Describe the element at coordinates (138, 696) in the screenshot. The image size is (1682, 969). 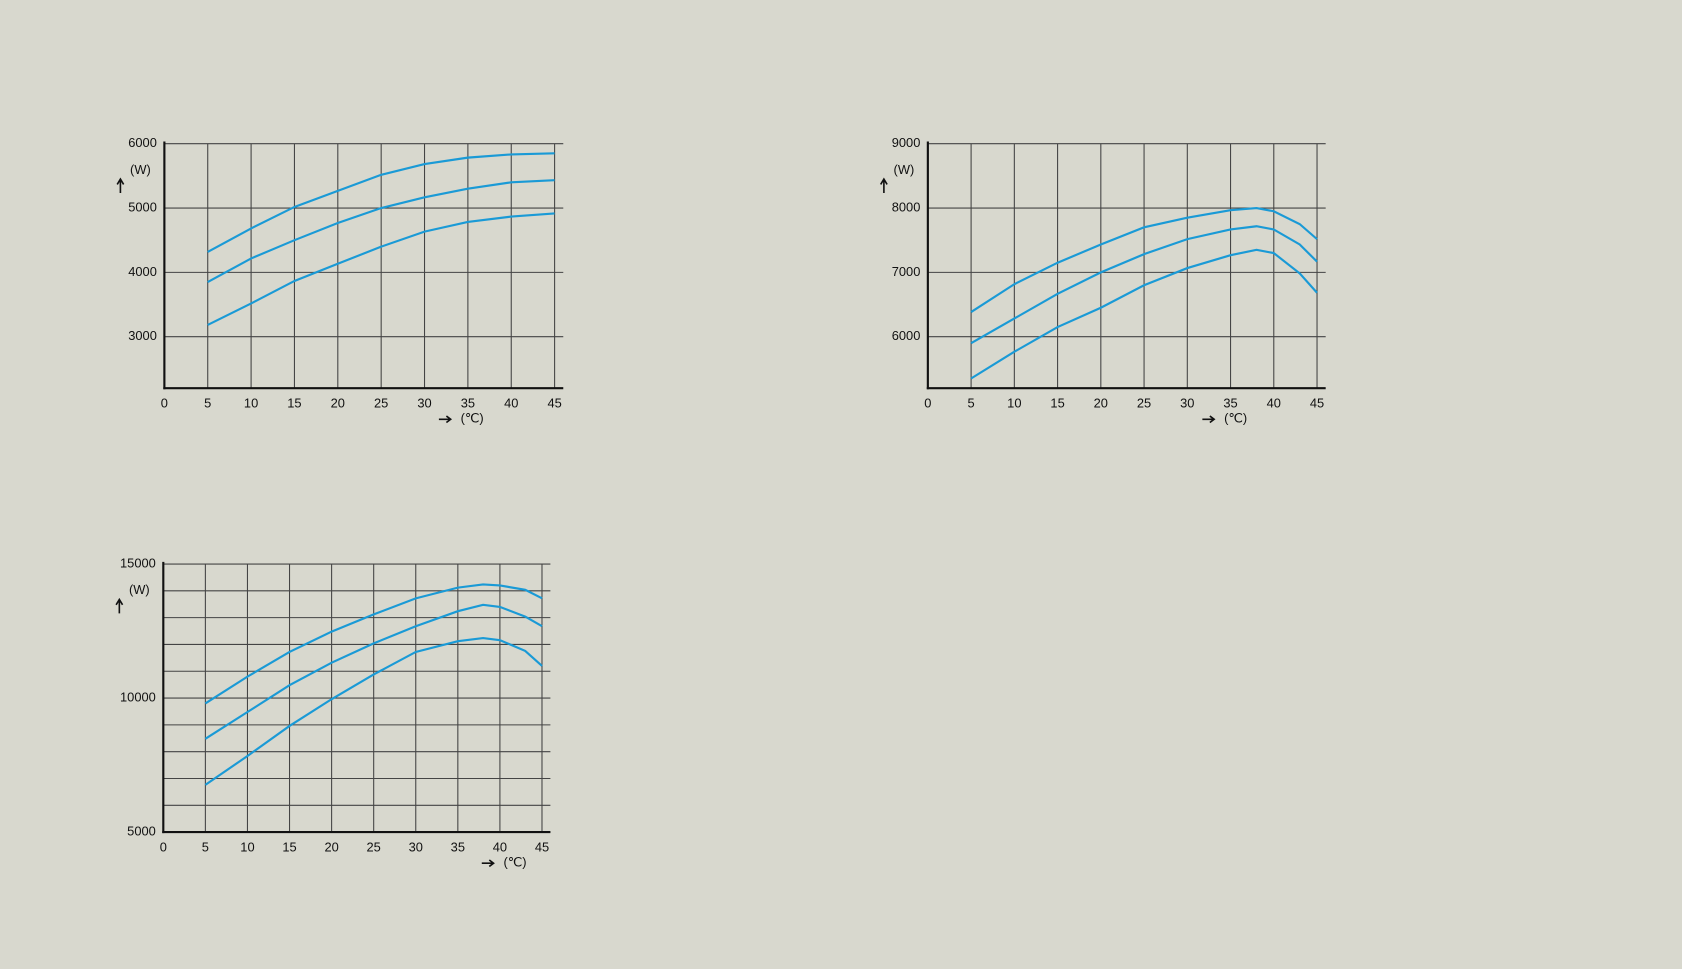
I see `y-tick-label: 10000` at that location.